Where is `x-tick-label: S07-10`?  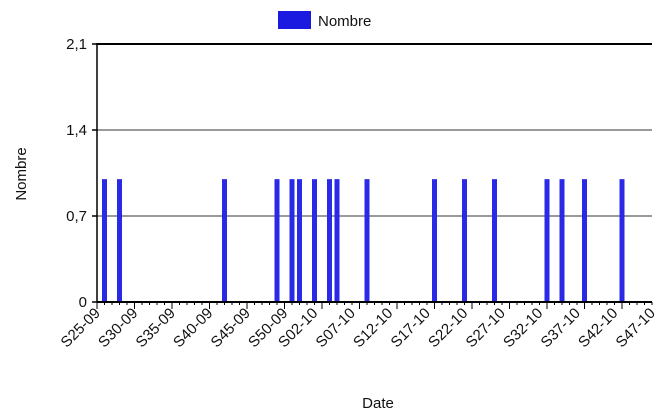 x-tick-label: S07-10 is located at coordinates (336, 328).